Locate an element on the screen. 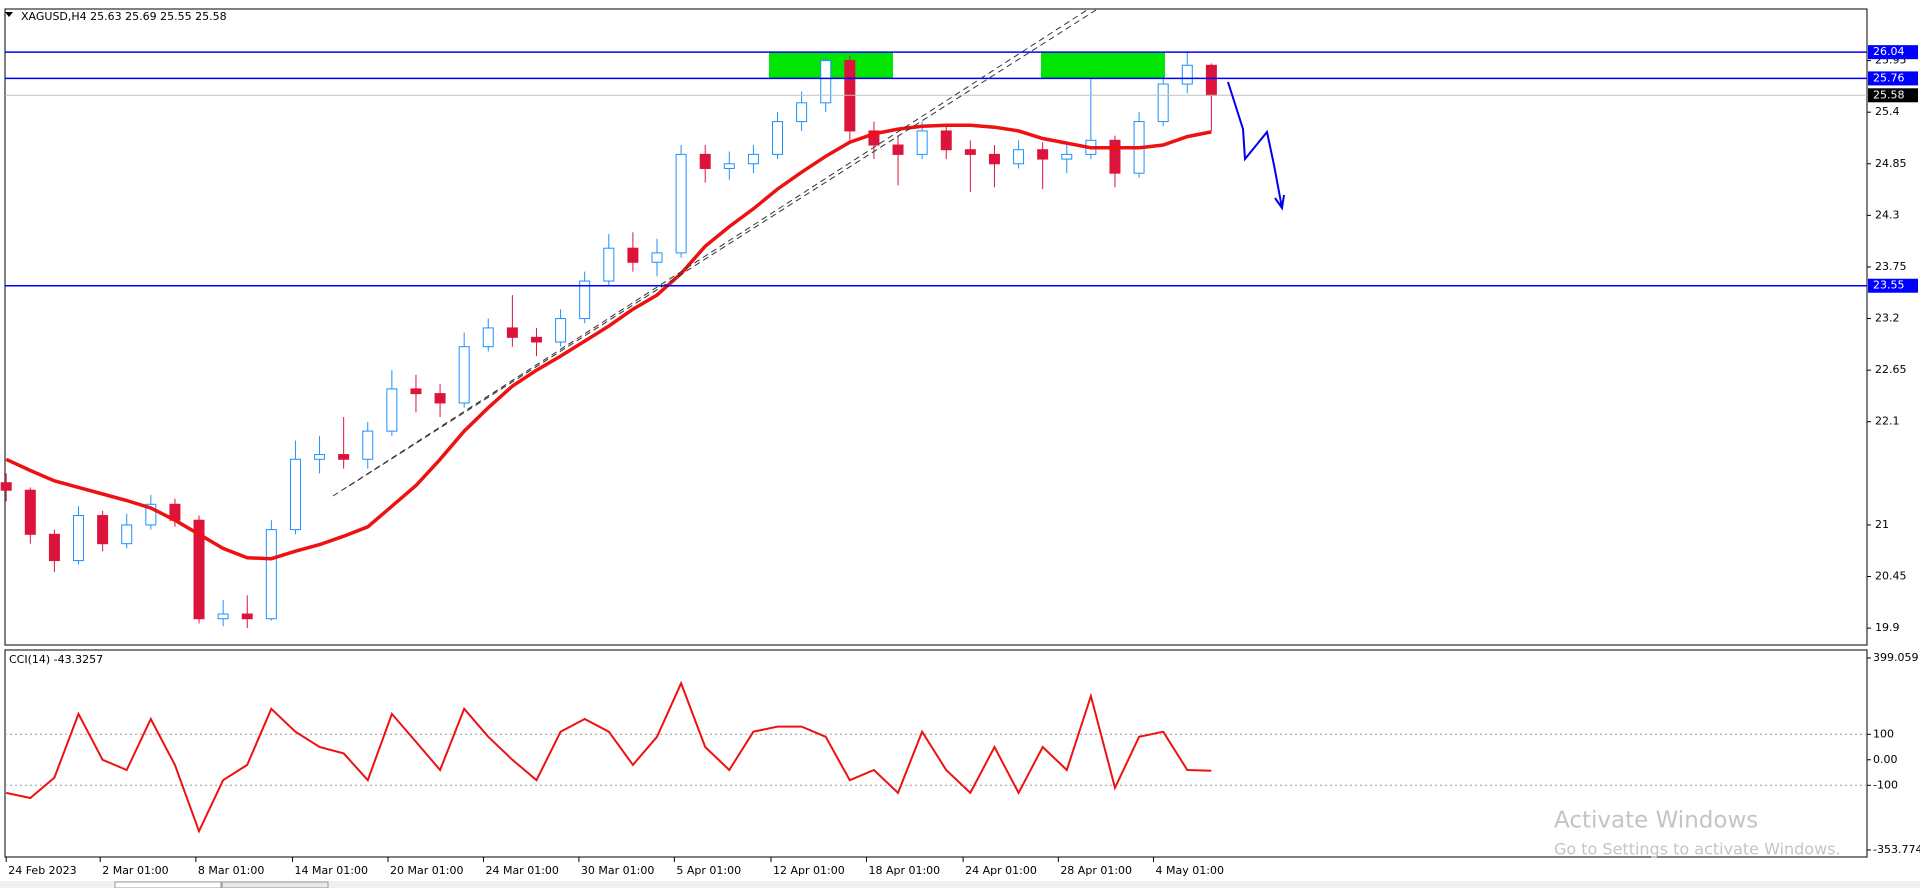 The width and height of the screenshot is (1920, 888). y-tick-label: 25.4 is located at coordinates (1887, 111).